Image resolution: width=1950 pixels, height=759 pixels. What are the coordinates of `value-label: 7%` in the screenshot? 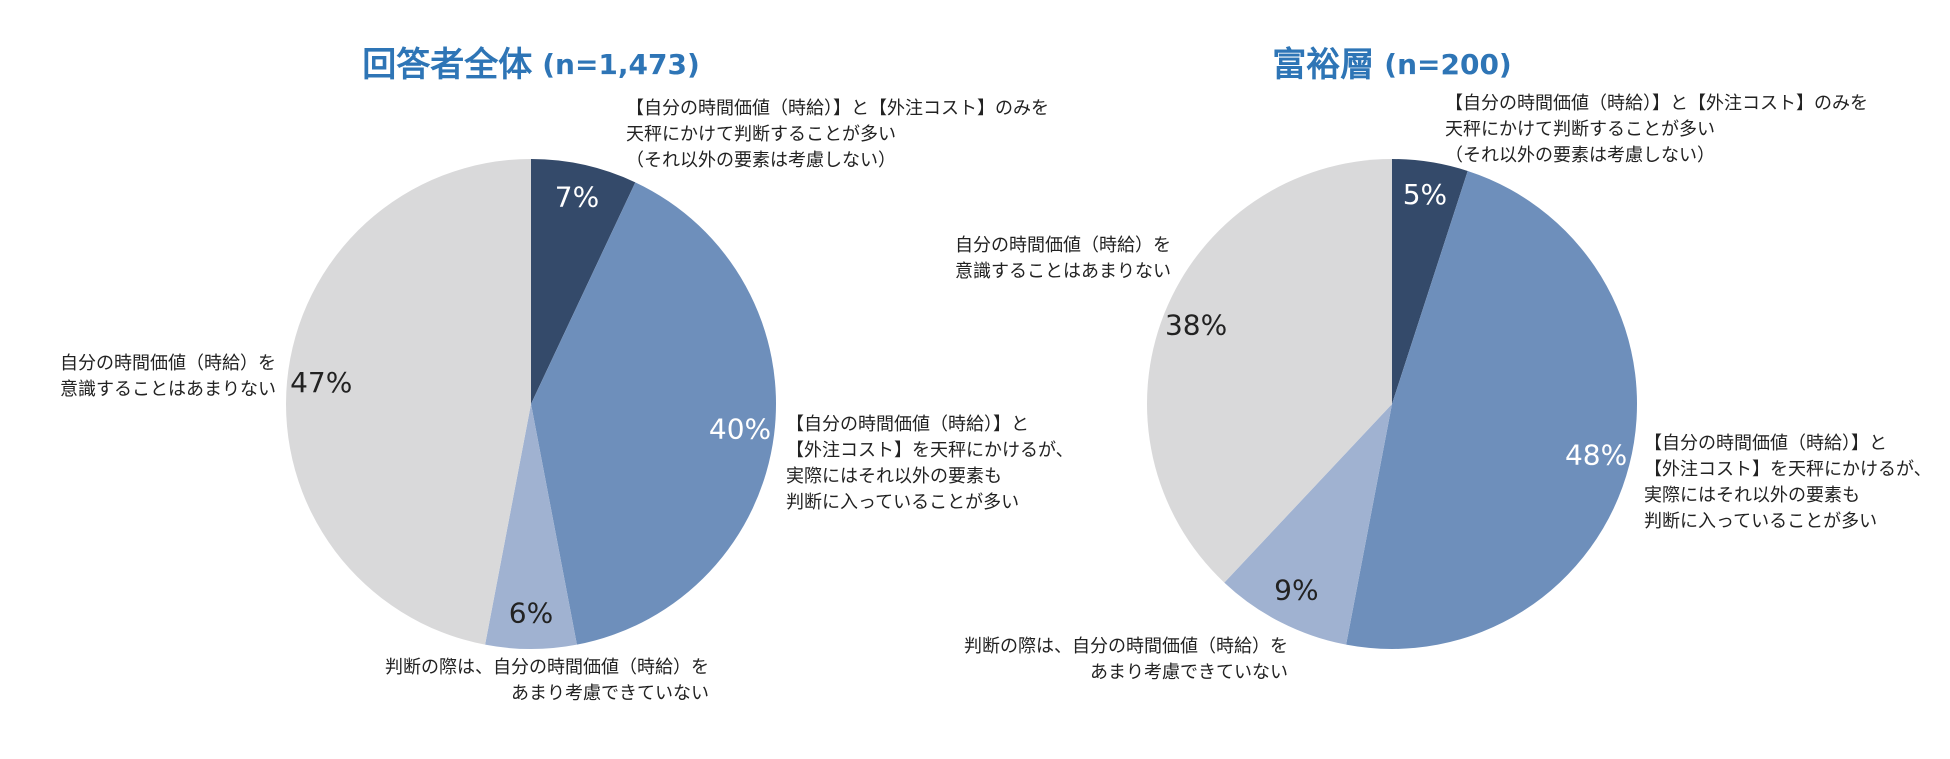 It's located at (577, 196).